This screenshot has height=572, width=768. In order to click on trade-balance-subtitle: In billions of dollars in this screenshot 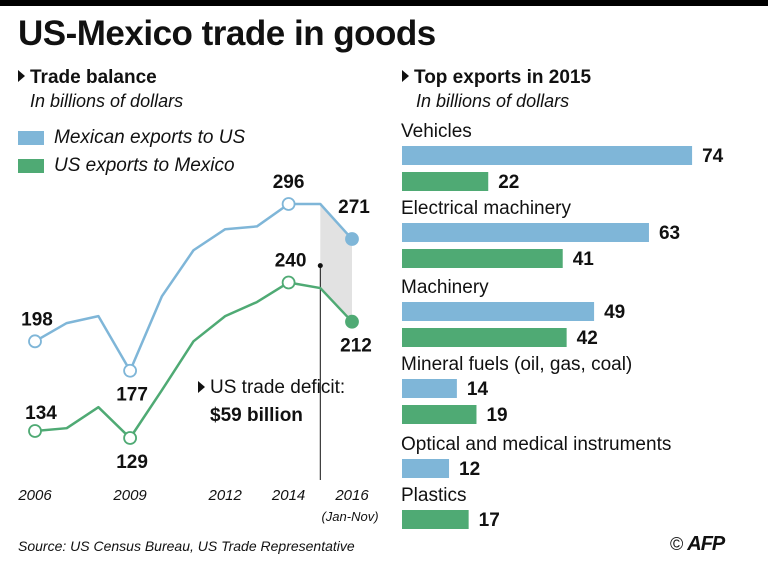, I will do `click(107, 101)`.